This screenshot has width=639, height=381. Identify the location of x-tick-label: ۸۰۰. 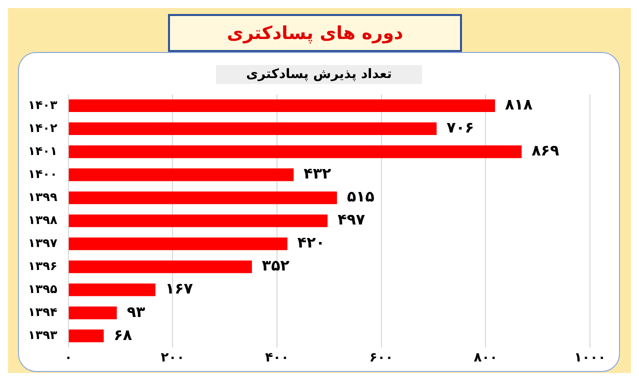
(486, 358).